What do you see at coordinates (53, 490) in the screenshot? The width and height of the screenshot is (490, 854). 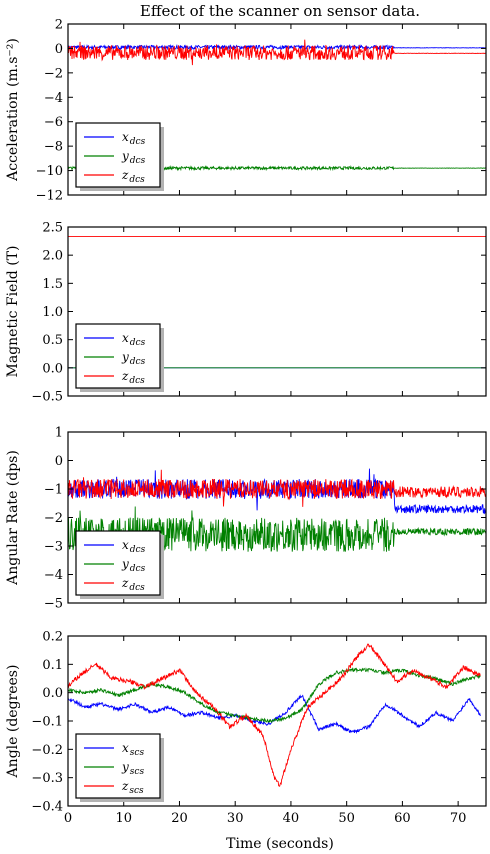 I see `y-tick-label: −1` at bounding box center [53, 490].